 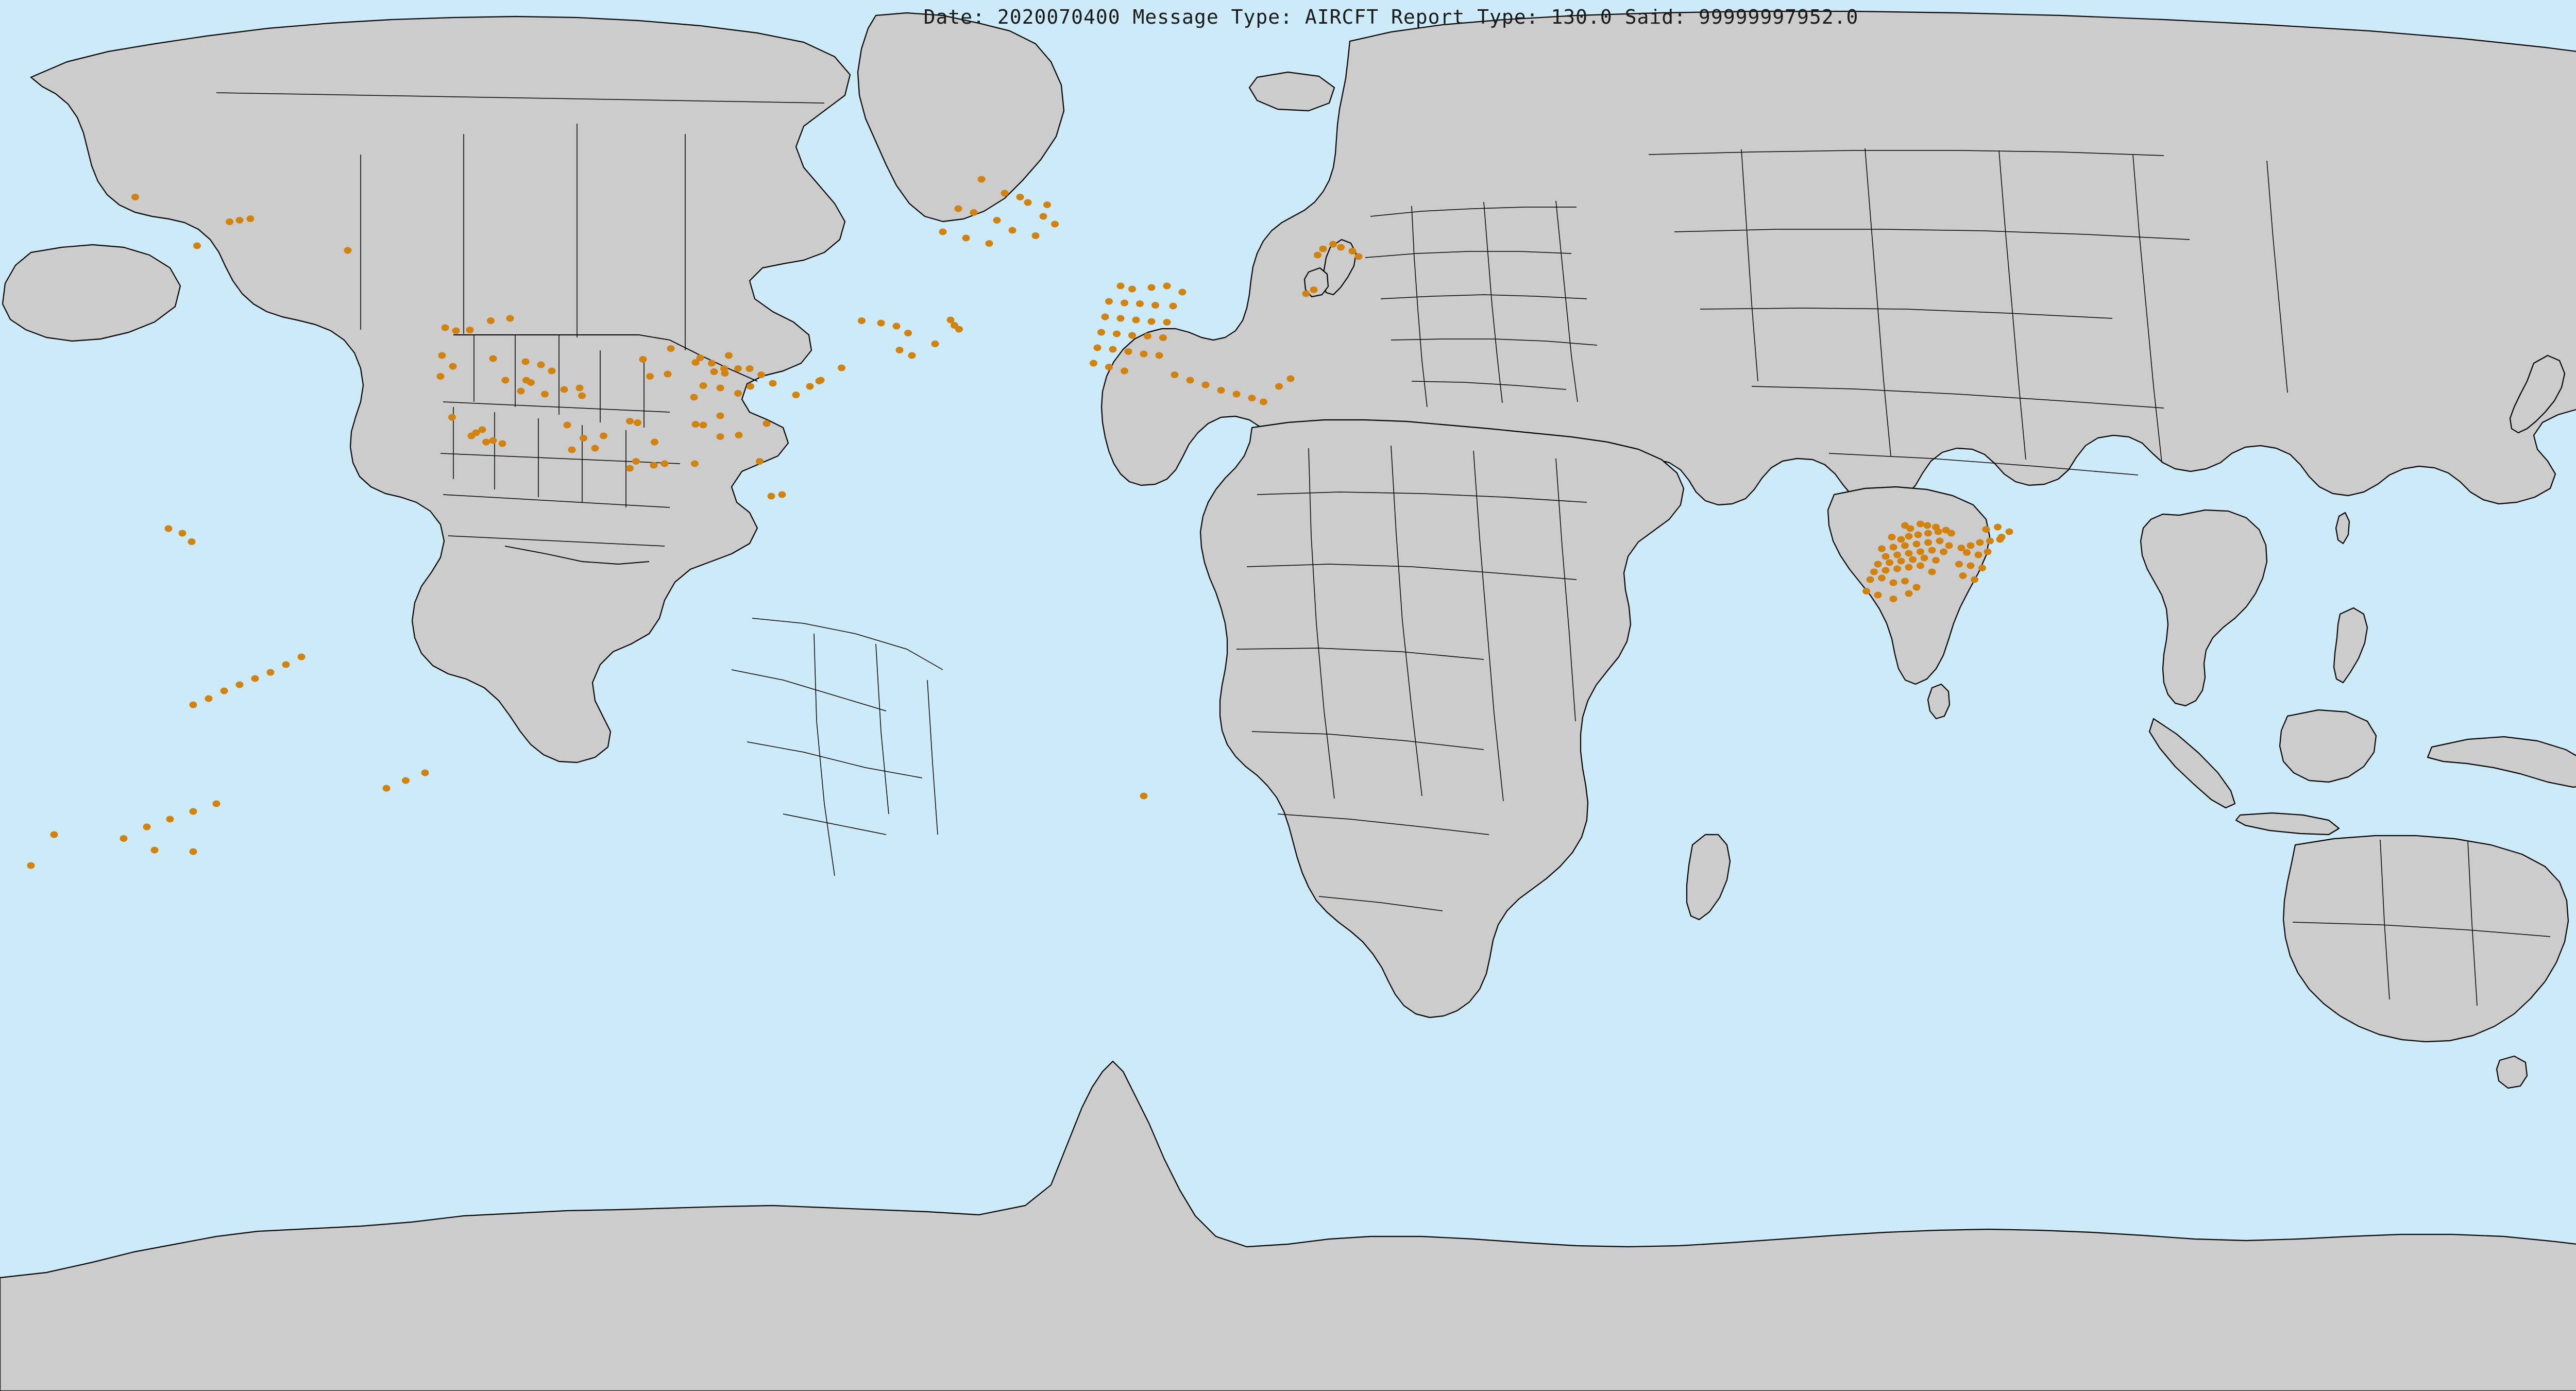 I want to click on java, so click(x=2287, y=824).